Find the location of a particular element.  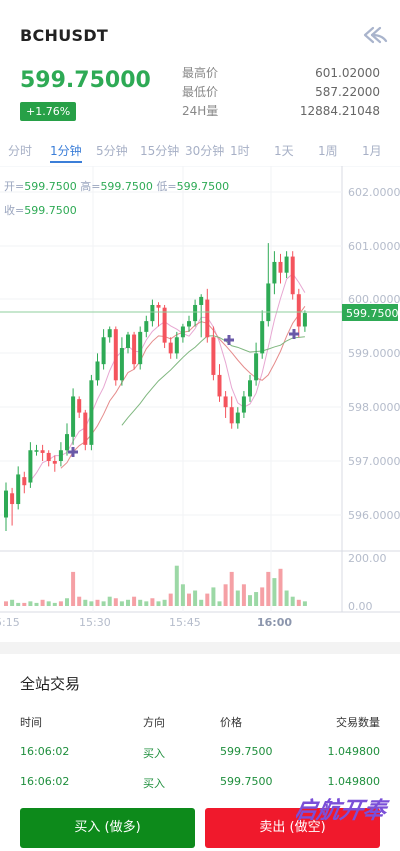

price-tick: 599.0000 is located at coordinates (374, 353).